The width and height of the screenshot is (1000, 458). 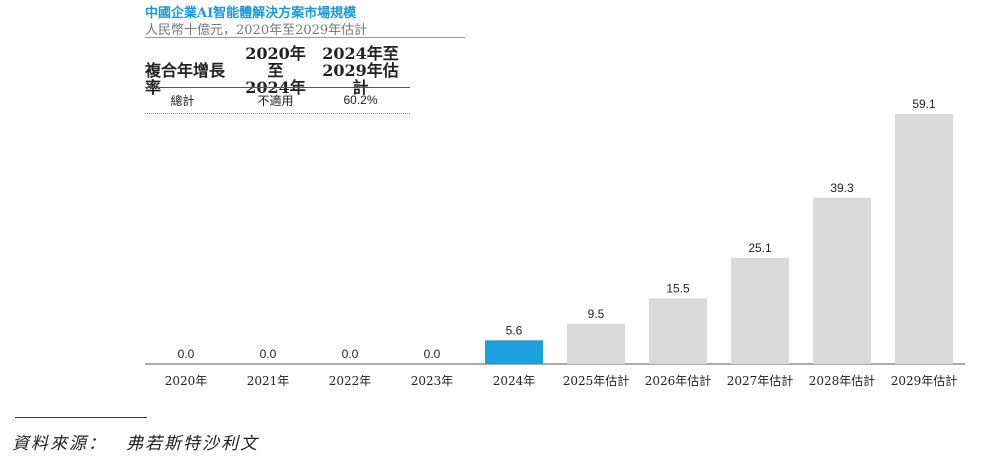 What do you see at coordinates (182, 101) in the screenshot?
I see `cagr-total-label: 總計` at bounding box center [182, 101].